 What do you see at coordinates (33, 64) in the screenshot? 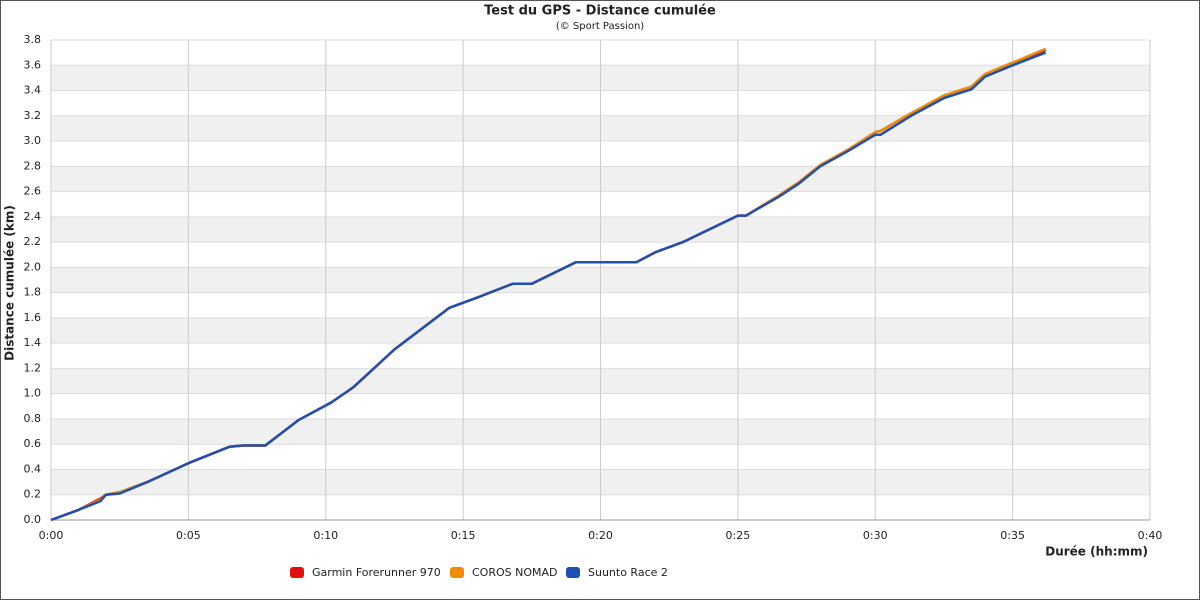
I see `y-tick-label: 3.6` at bounding box center [33, 64].